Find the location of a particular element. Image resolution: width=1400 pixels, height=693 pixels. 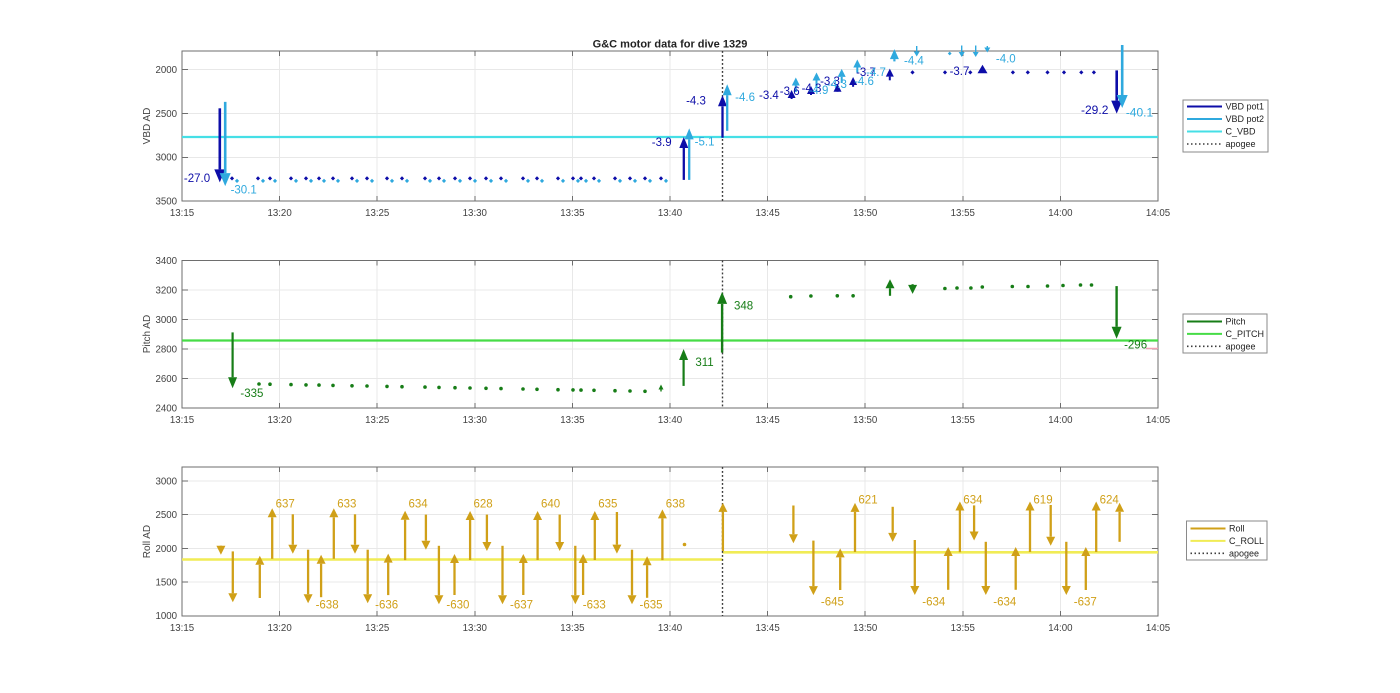

svg-text: -296 is located at coordinates (1135, 346).